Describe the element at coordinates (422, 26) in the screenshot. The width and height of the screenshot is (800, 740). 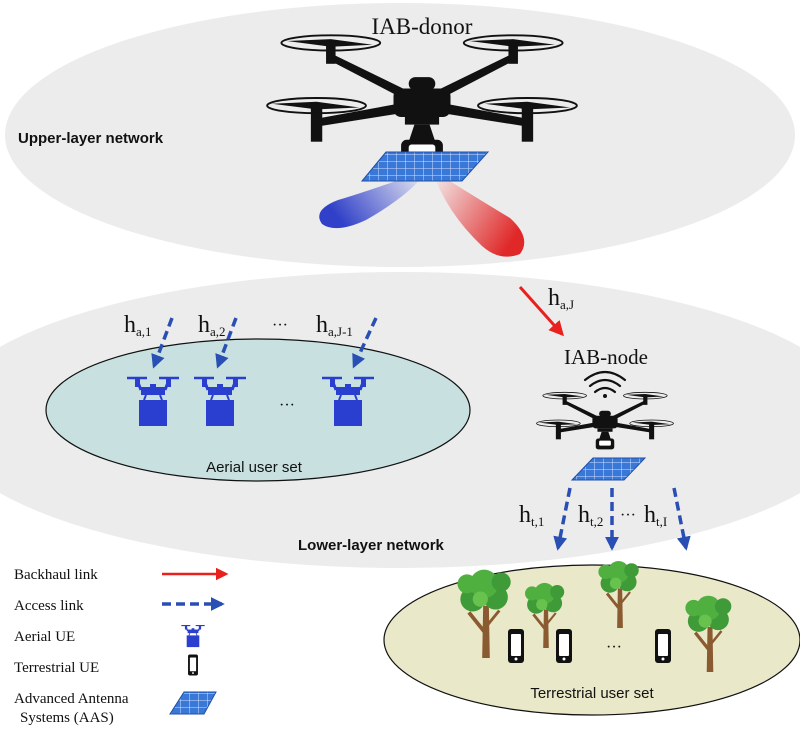
I see `iab-donor-title: IAB-donor` at that location.